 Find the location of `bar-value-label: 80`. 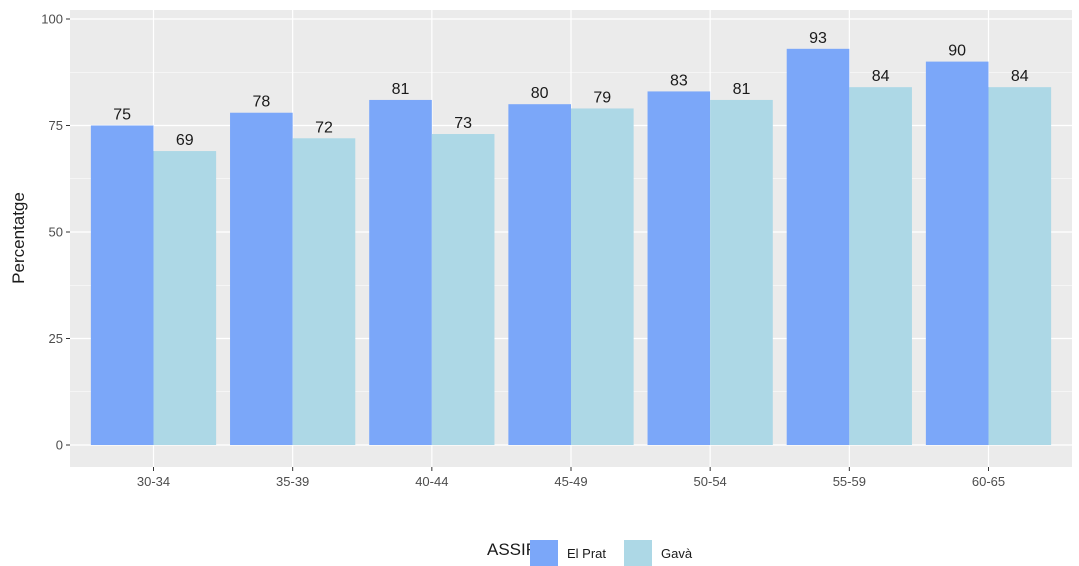

bar-value-label: 80 is located at coordinates (540, 93).